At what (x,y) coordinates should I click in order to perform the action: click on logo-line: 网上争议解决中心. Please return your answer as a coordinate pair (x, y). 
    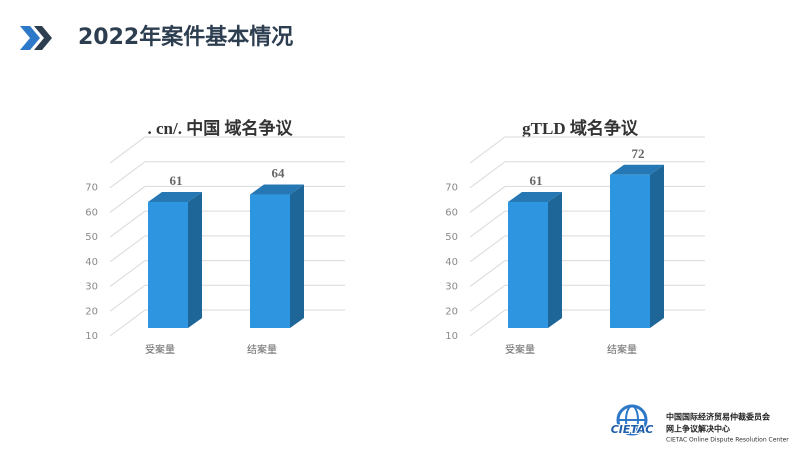
    Looking at the image, I should click on (698, 429).